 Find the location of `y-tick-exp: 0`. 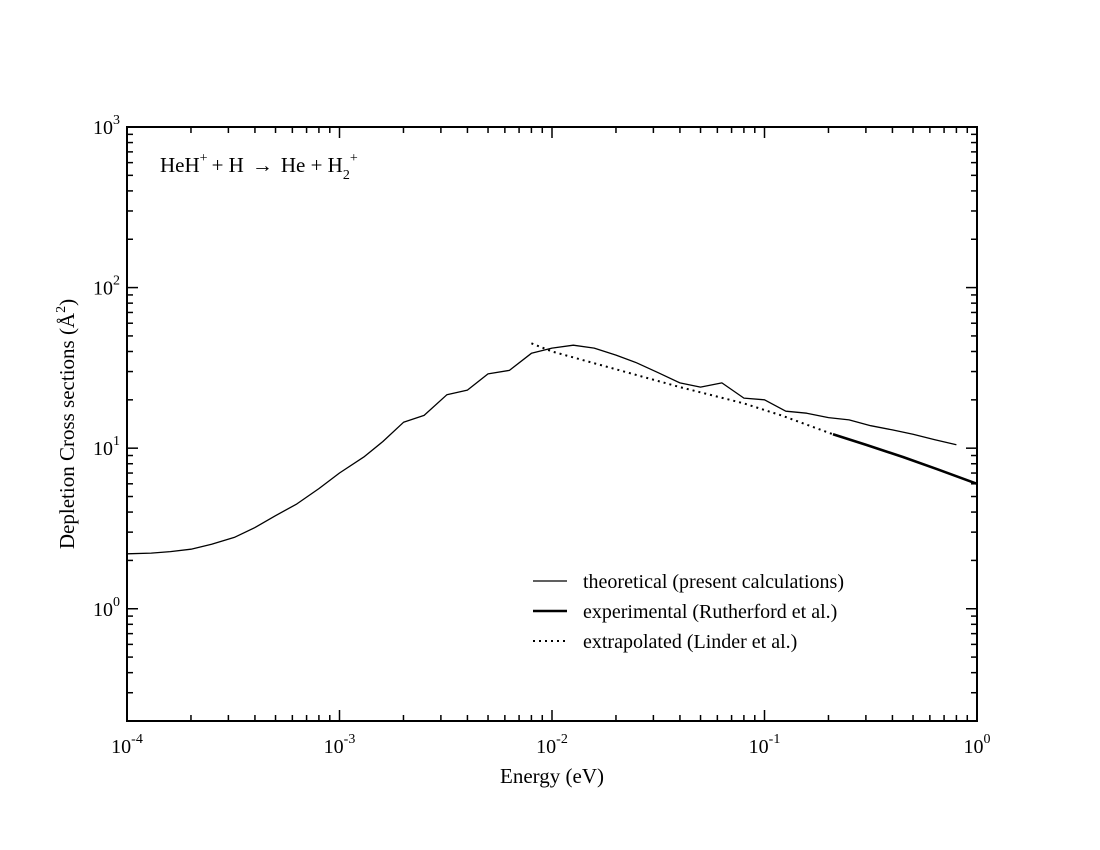

y-tick-exp: 0 is located at coordinates (116, 602).